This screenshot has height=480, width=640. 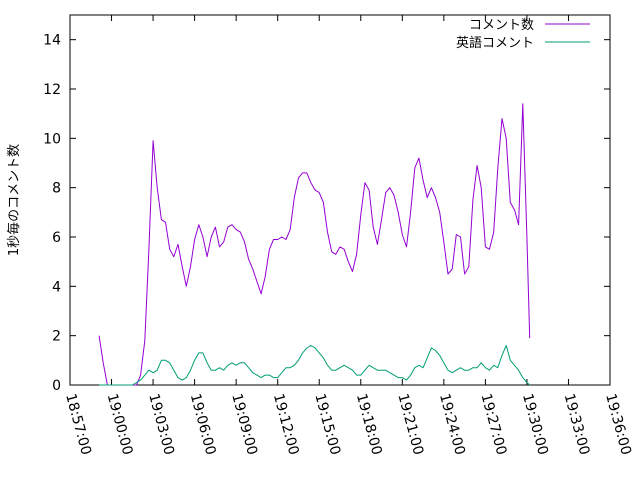 I want to click on x-tick-label: 19:03:00, so click(x=161, y=424).